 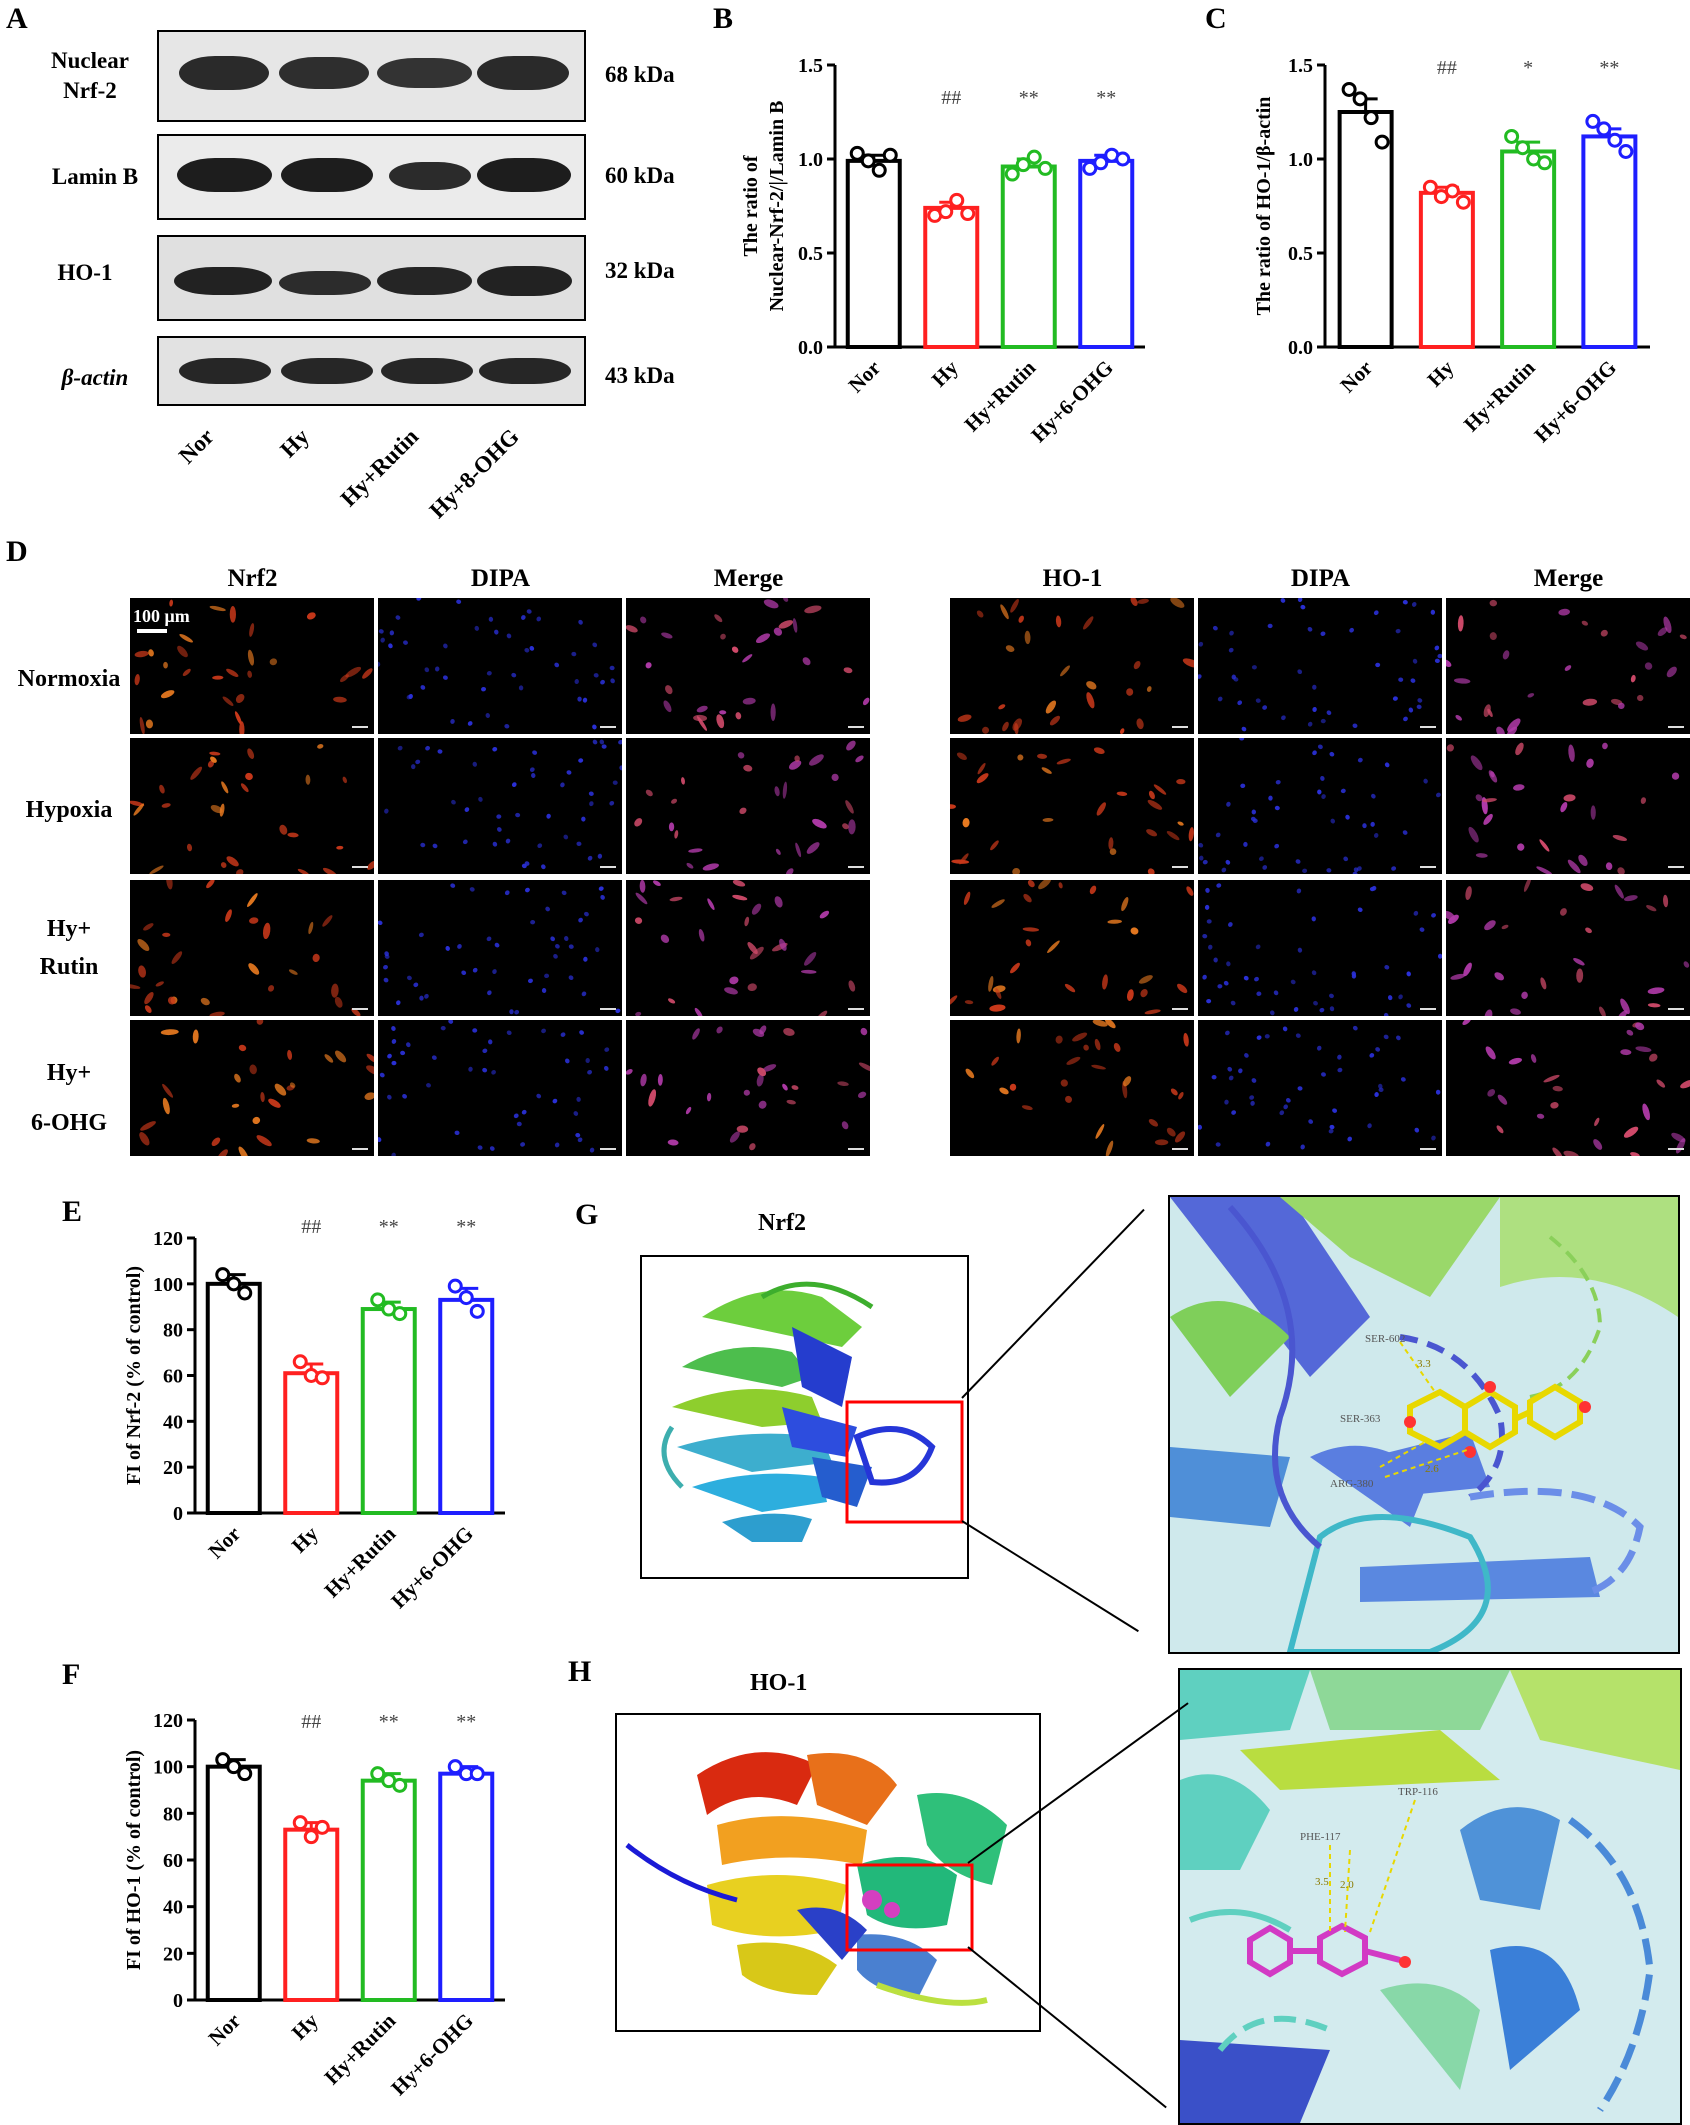 What do you see at coordinates (173, 1954) in the screenshot?
I see `y-tick-label: 20` at bounding box center [173, 1954].